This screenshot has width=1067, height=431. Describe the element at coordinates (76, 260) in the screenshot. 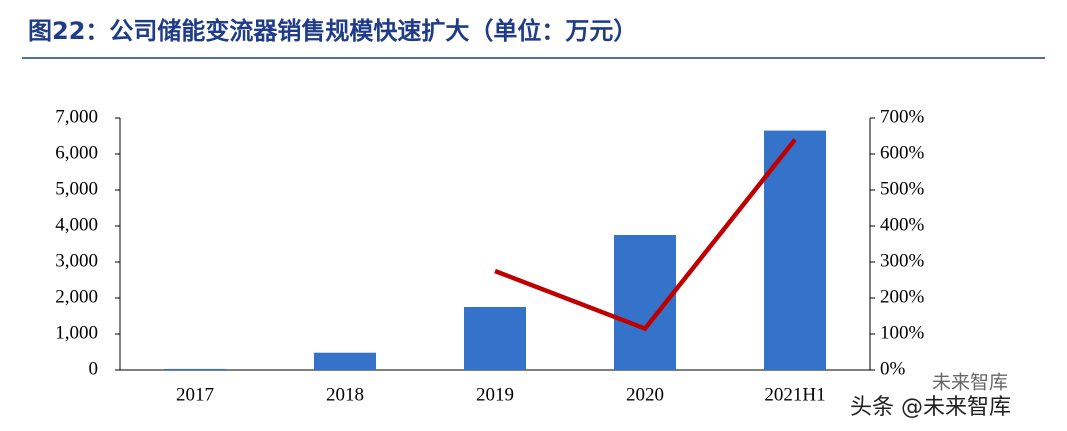

I see `y-tick-label: 3,000` at that location.